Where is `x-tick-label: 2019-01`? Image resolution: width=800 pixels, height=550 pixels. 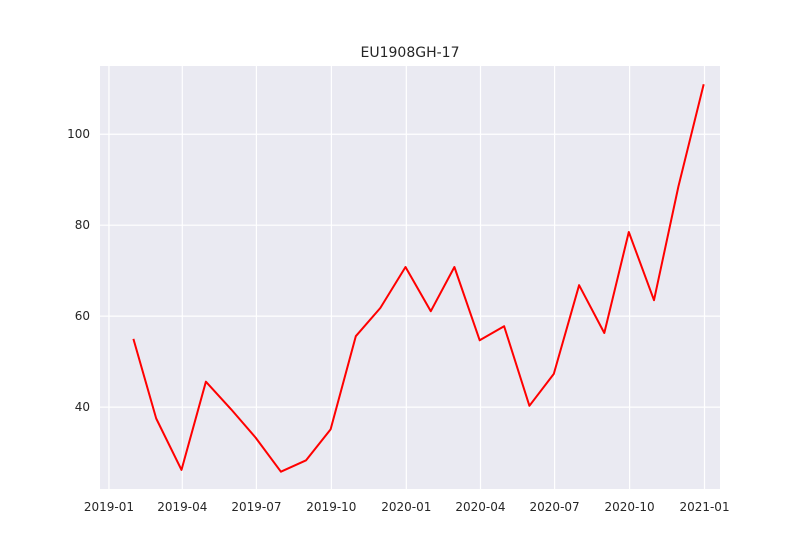 x-tick-label: 2019-01 is located at coordinates (109, 507).